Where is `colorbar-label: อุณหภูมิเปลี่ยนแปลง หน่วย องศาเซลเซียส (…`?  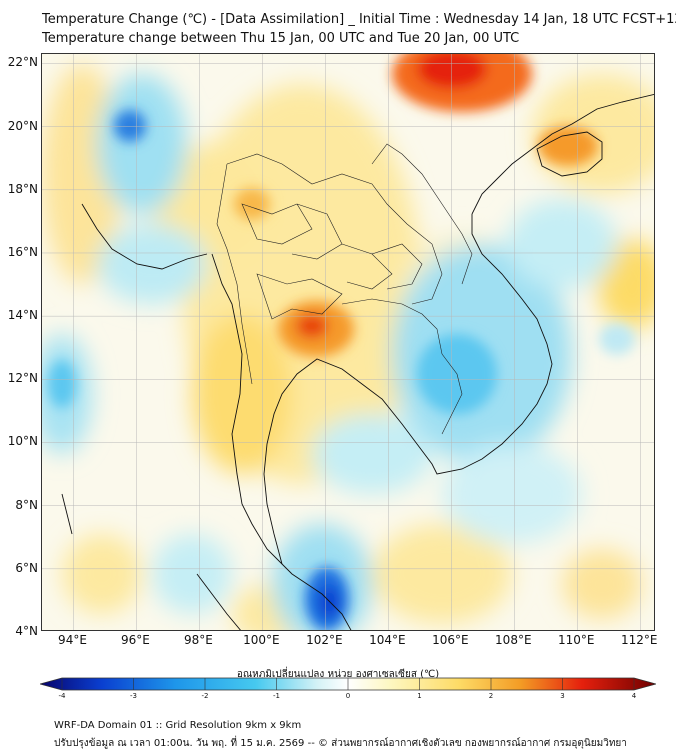
colorbar-label: อุณหภูมิเปลี่ยนแปลง หน่วย องศาเซลเซียส (… is located at coordinates (338, 674).